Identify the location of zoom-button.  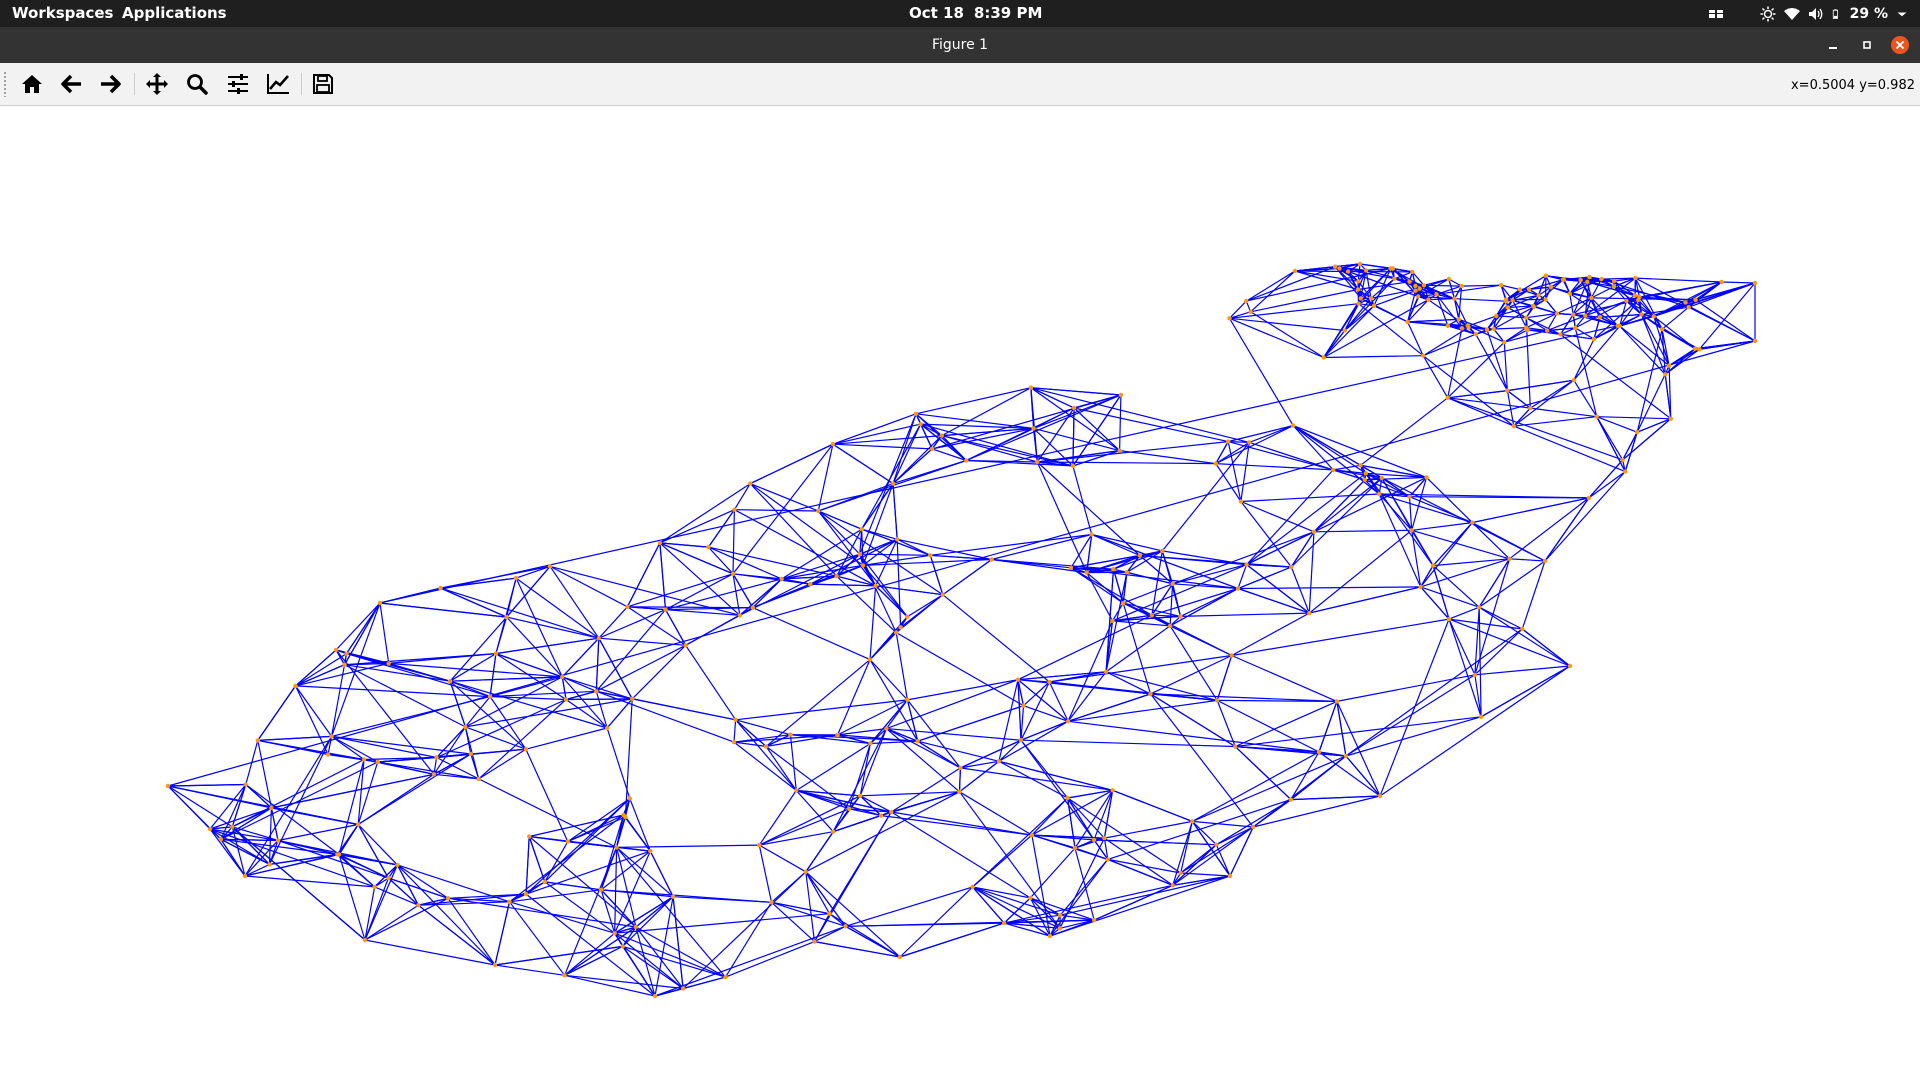
(197, 84).